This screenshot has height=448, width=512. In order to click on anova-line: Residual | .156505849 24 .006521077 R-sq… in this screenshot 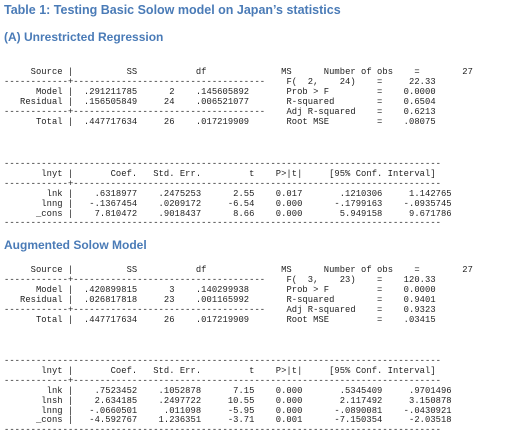, I will do `click(220, 102)`.